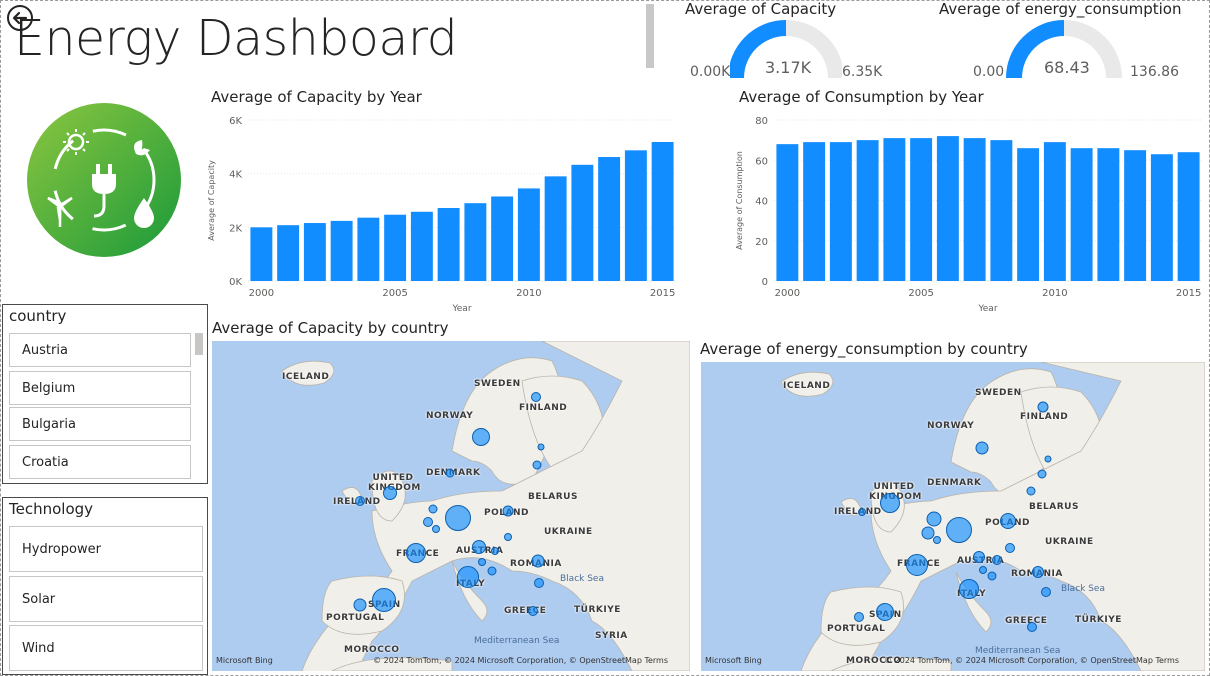 This screenshot has width=1210, height=676. Describe the element at coordinates (100, 424) in the screenshot. I see `slicer-item-bulgaria: Bulgaria` at that location.